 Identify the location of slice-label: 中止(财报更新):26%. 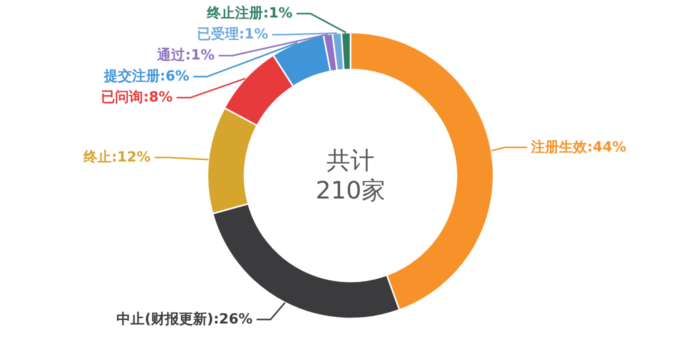
(184, 319).